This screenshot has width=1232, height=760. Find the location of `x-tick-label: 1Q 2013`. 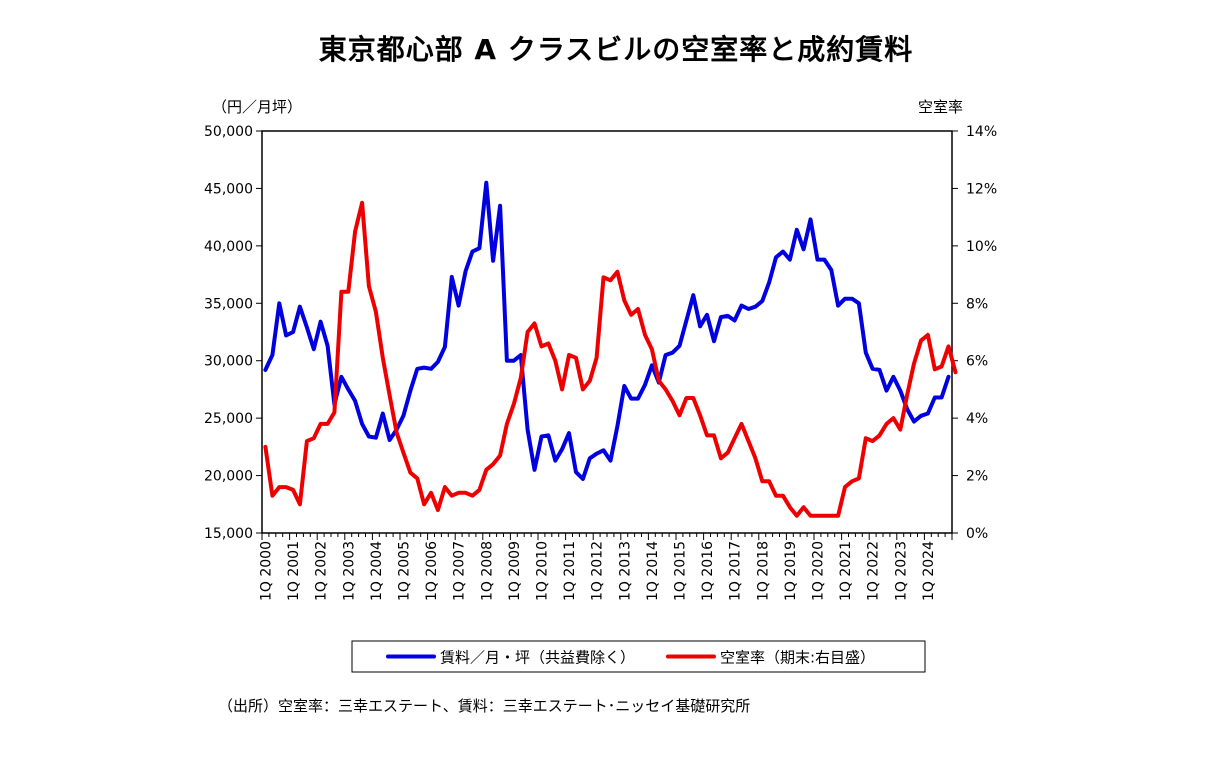

x-tick-label: 1Q 2013 is located at coordinates (625, 571).